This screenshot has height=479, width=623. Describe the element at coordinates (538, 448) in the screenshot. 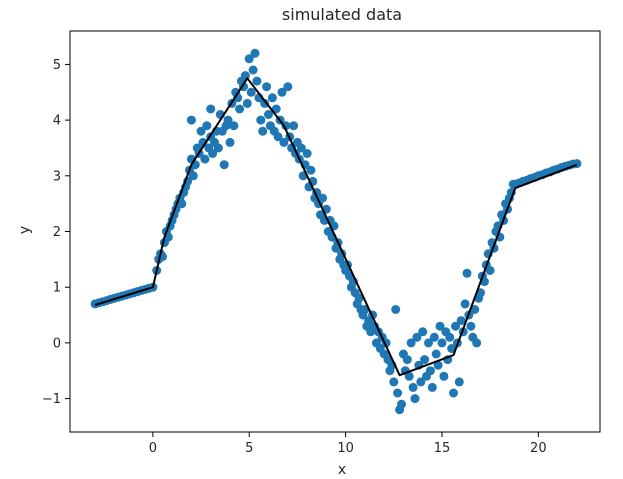

I see `x-tick-label: 20` at that location.